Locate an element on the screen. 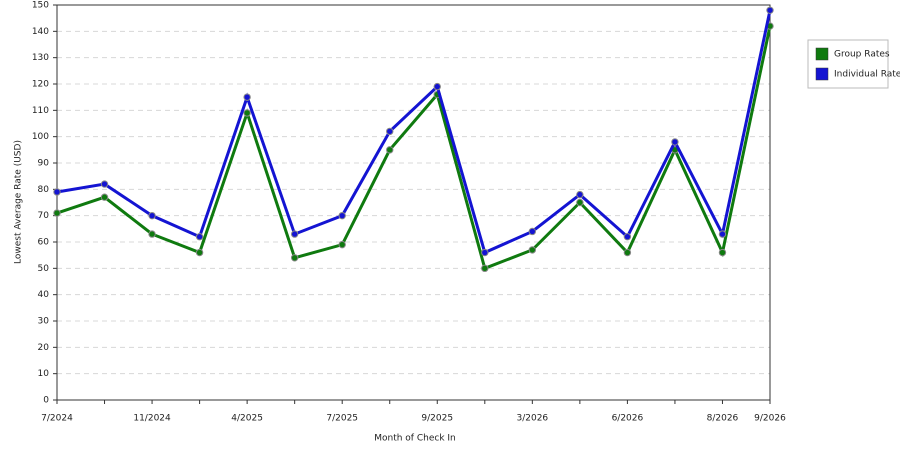 The image size is (900, 450). x-tick-label: 7/2025 is located at coordinates (342, 419).